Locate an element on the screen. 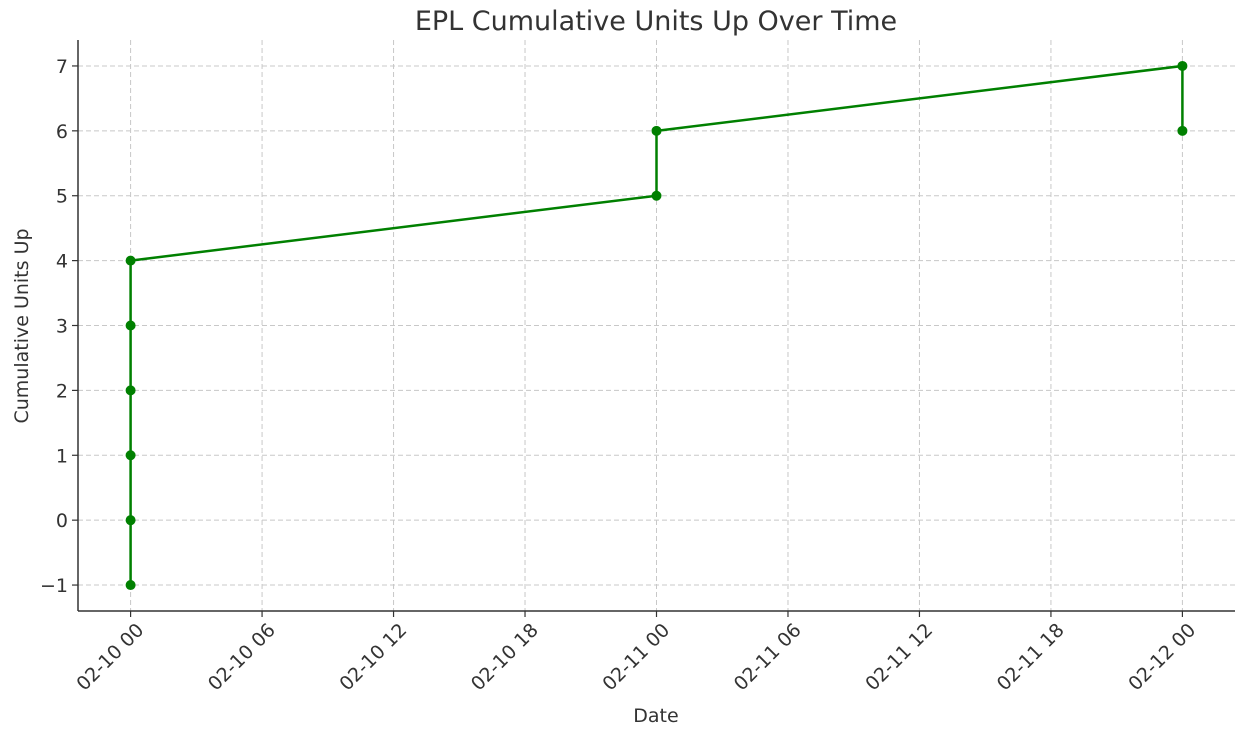  y-tick-label: 0 is located at coordinates (62, 521).